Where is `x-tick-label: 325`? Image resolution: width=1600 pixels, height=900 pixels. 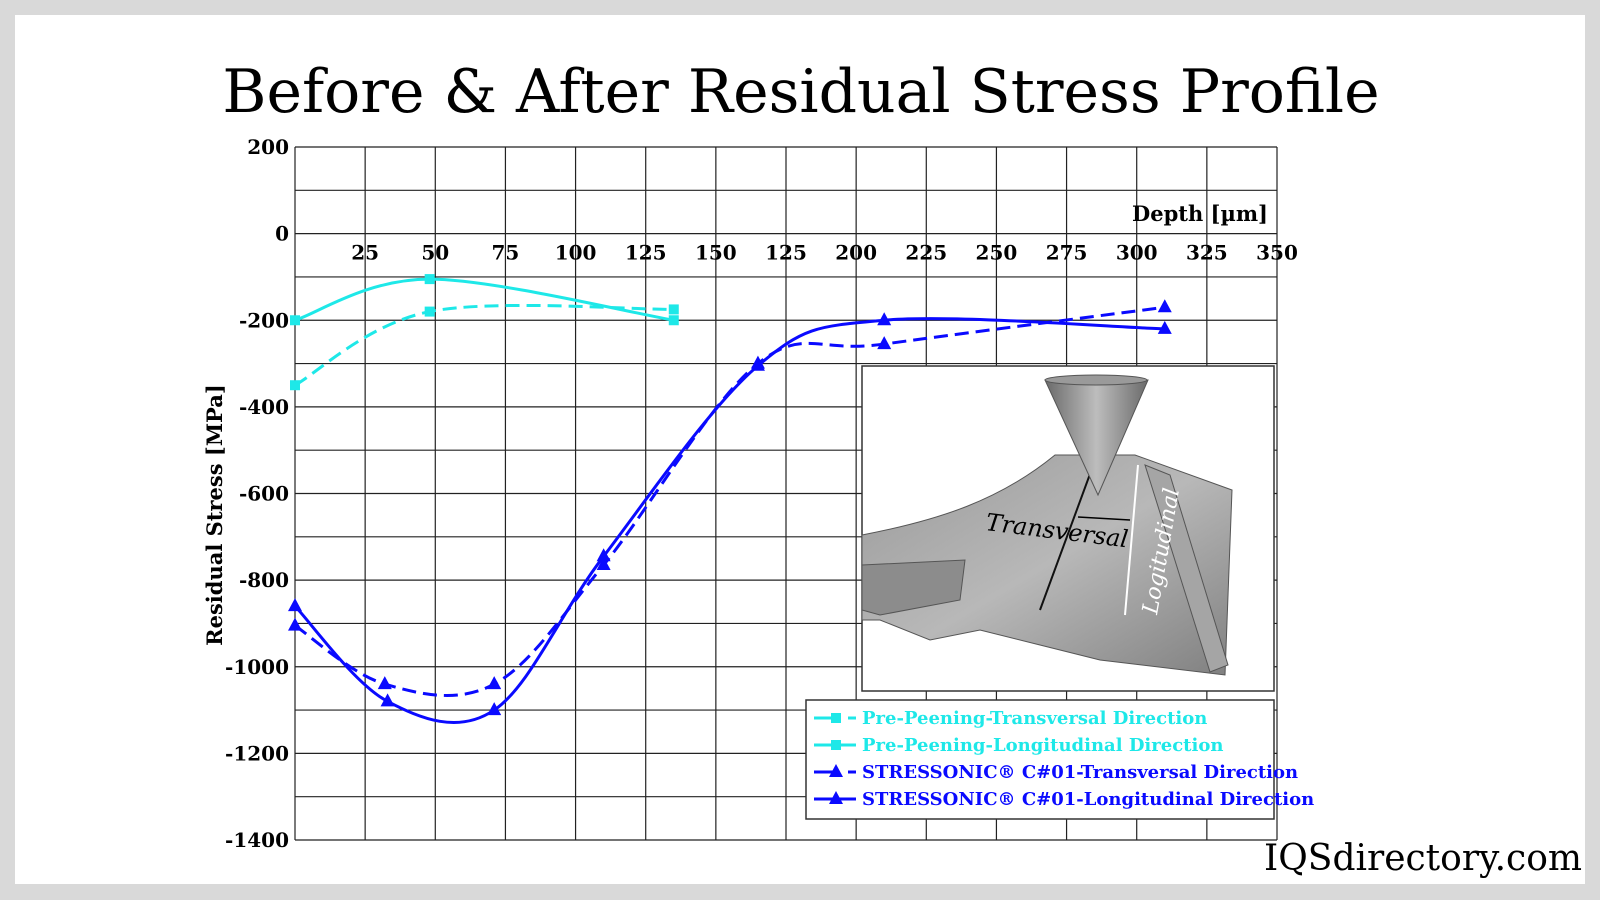
x-tick-label: 325 is located at coordinates (1207, 253).